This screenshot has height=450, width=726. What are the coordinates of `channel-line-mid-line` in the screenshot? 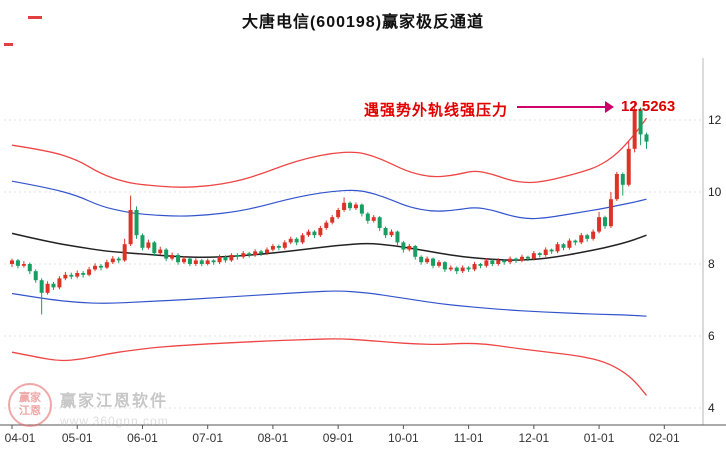 It's located at (329, 246).